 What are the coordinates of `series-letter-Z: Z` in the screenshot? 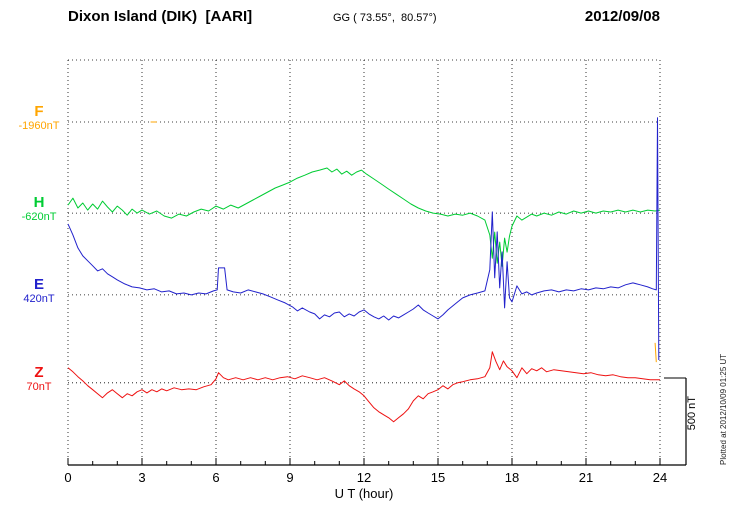 It's located at (39, 372).